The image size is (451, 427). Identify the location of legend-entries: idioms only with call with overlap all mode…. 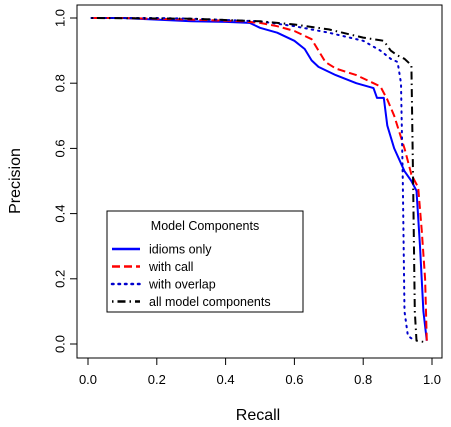
(190, 276).